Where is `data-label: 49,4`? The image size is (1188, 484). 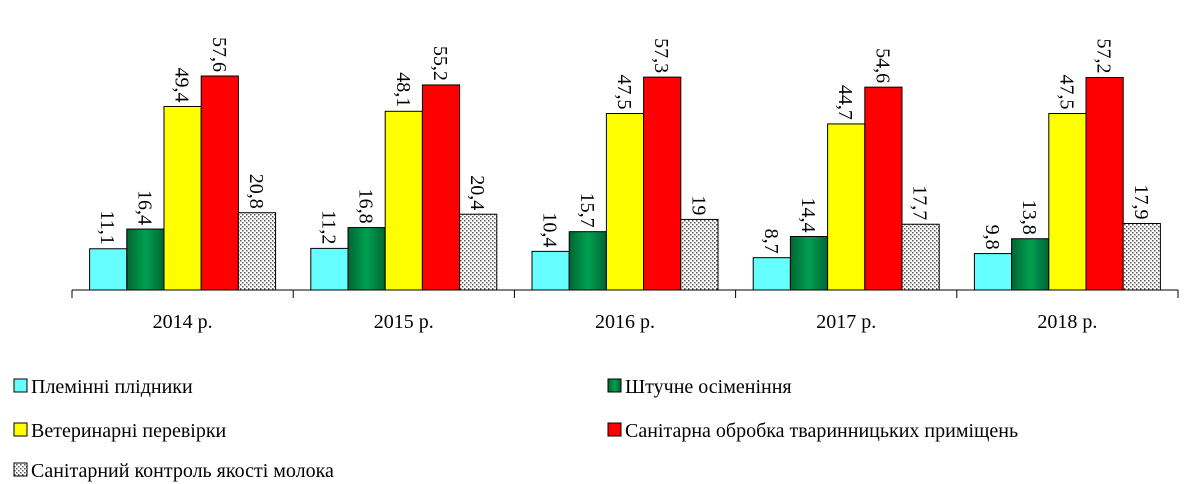 data-label: 49,4 is located at coordinates (182, 84).